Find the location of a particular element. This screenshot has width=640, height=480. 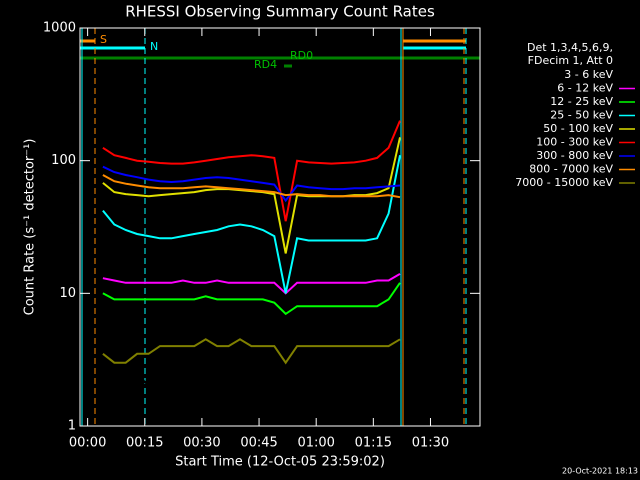

y-tick-label: 100 is located at coordinates (63, 160).